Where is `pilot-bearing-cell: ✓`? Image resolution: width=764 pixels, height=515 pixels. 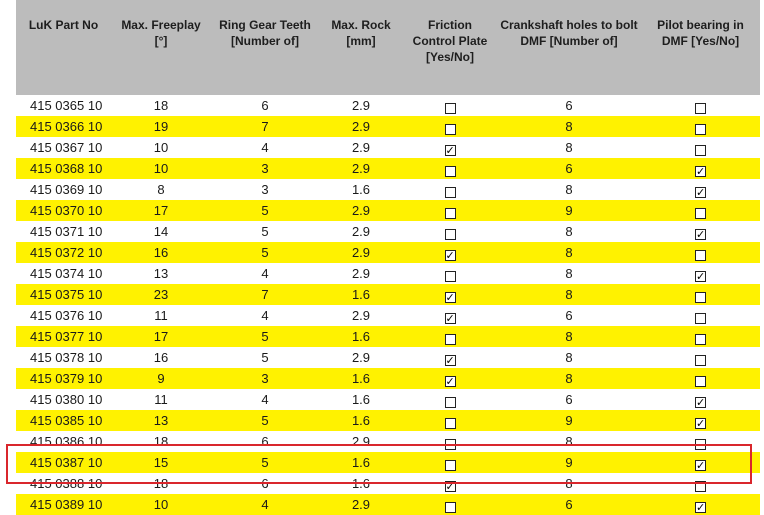
pilot-bearing-cell: ✓ is located at coordinates (700, 168).